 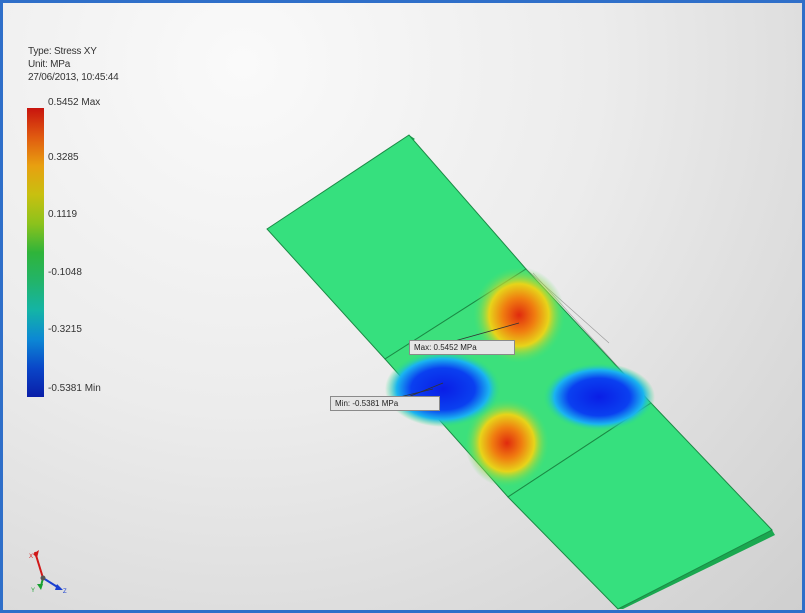 What do you see at coordinates (507, 443) in the screenshot?
I see `stress-max-region-lower` at bounding box center [507, 443].